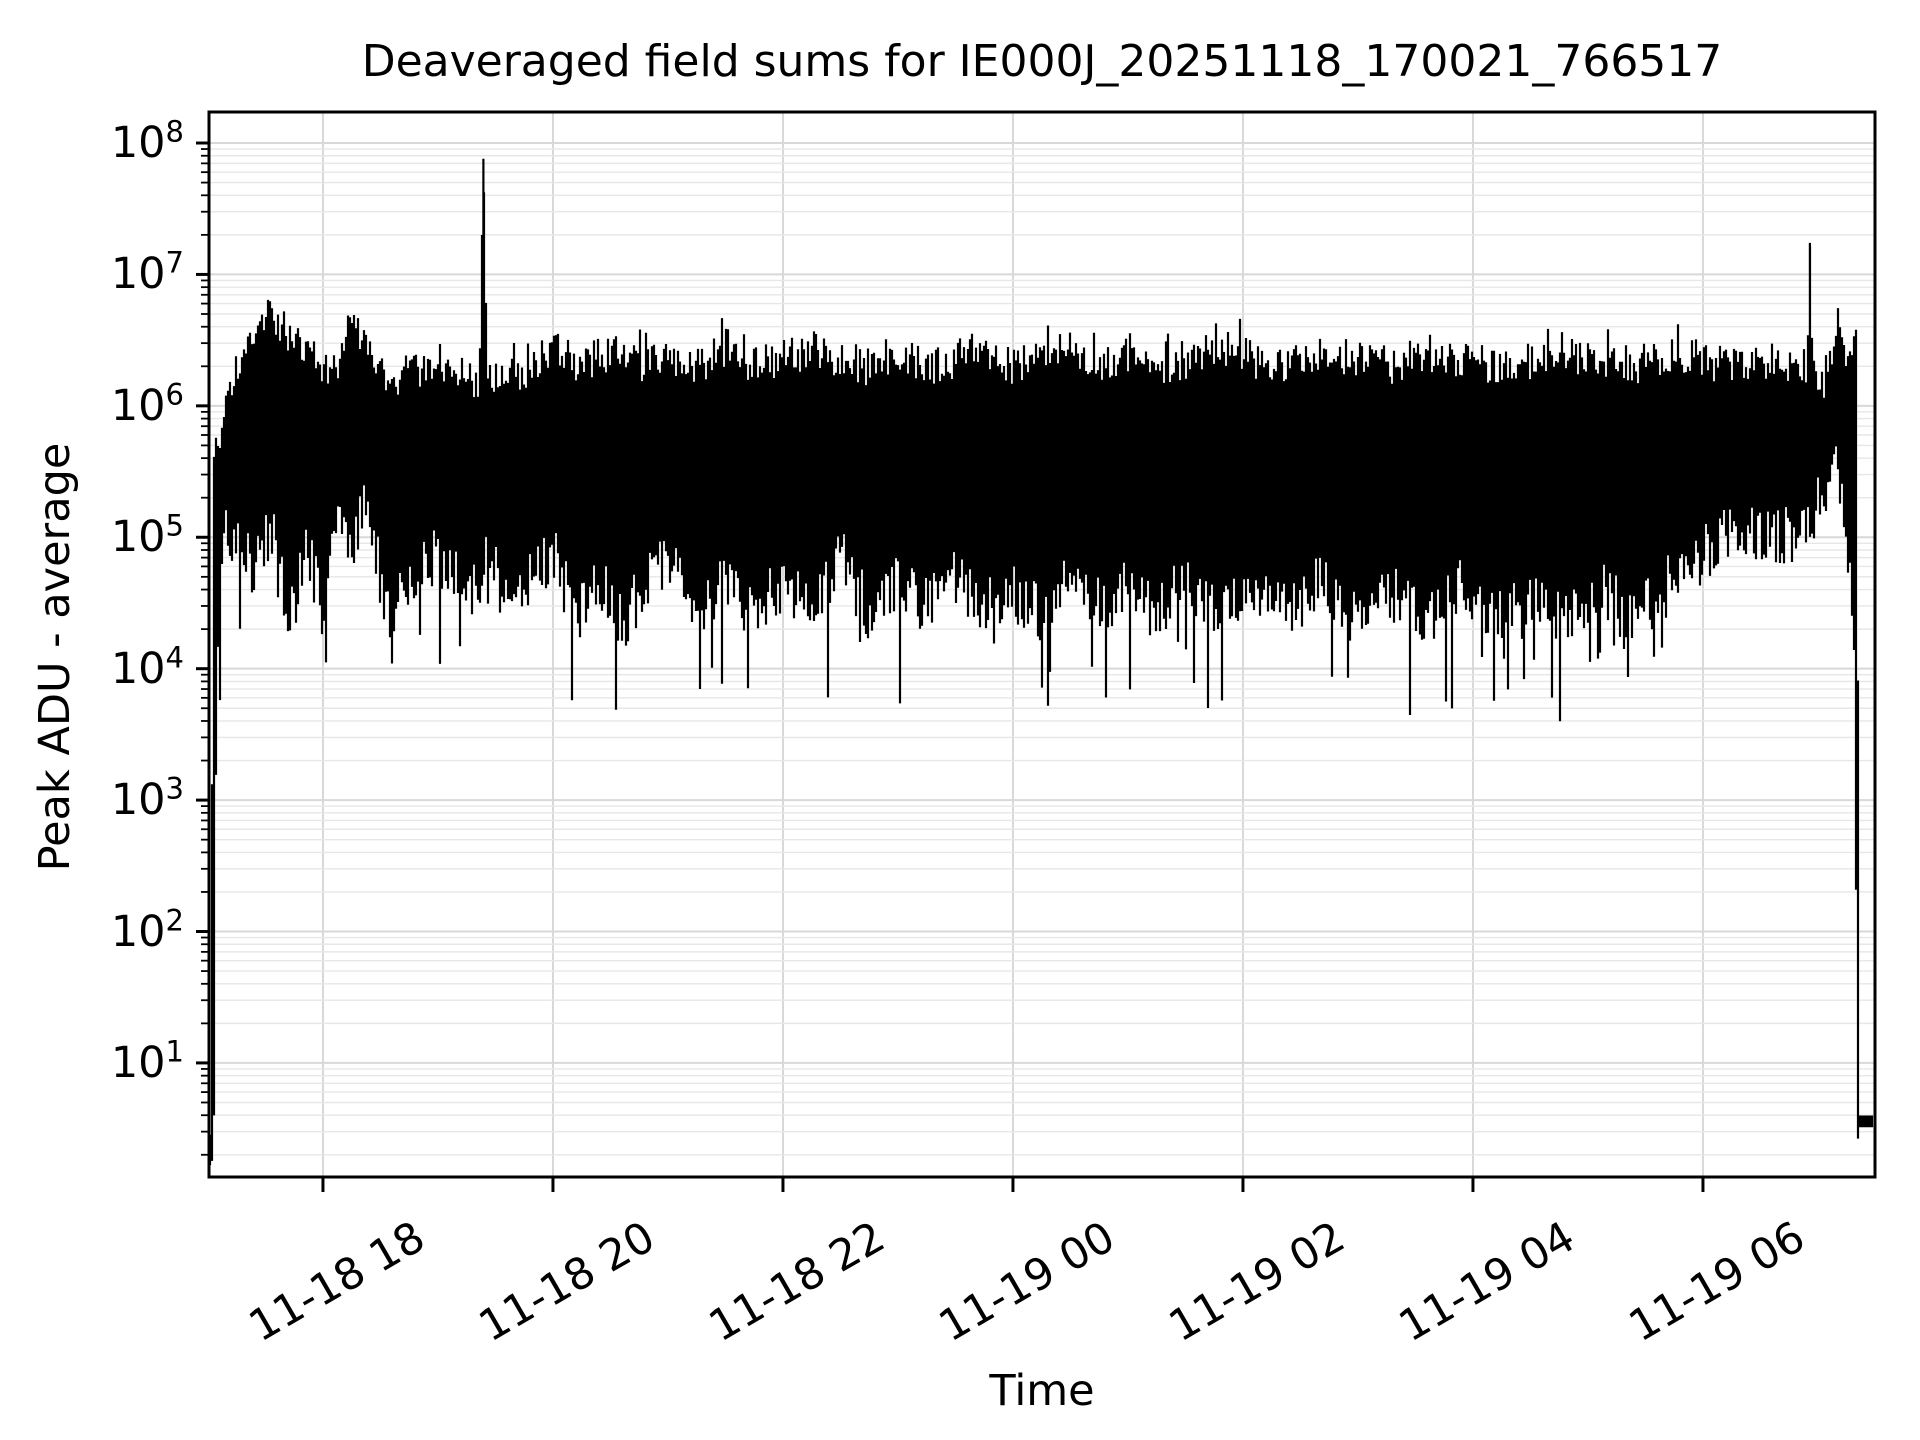 This screenshot has height=1440, width=1920. Describe the element at coordinates (147, 930) in the screenshot. I see `y-tick-label: 102` at that location.